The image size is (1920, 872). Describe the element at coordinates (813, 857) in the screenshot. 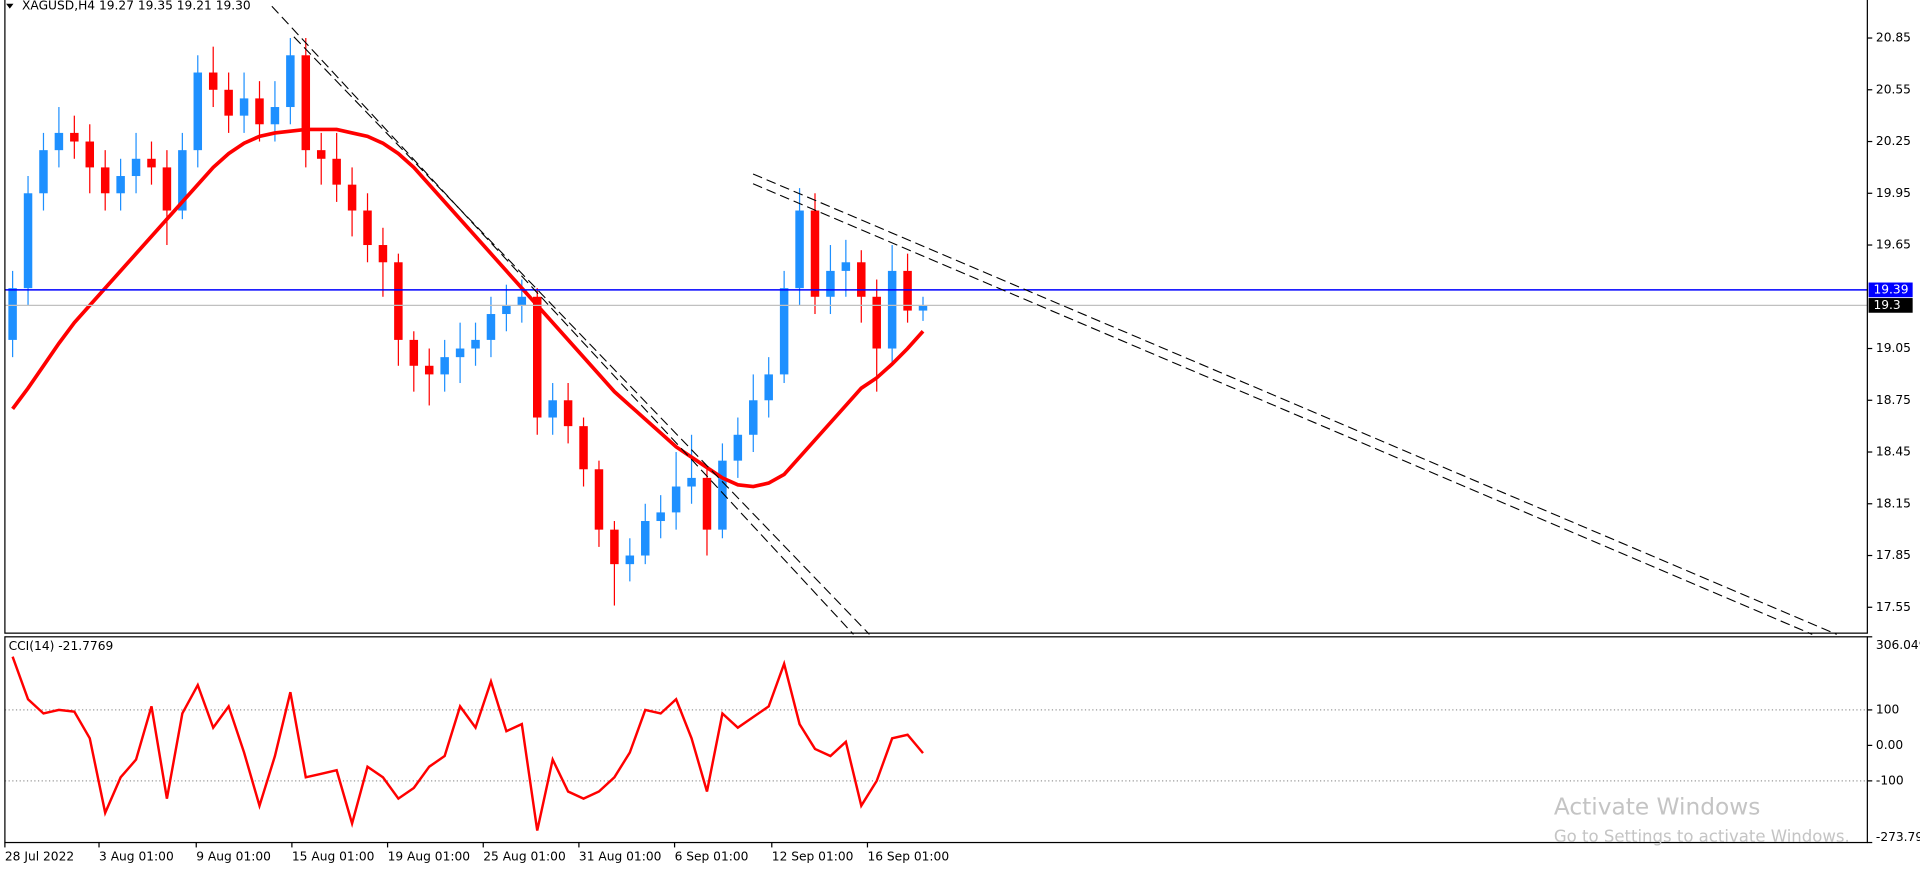

I see `x-tick-label: 12 Sep 01:00` at that location.